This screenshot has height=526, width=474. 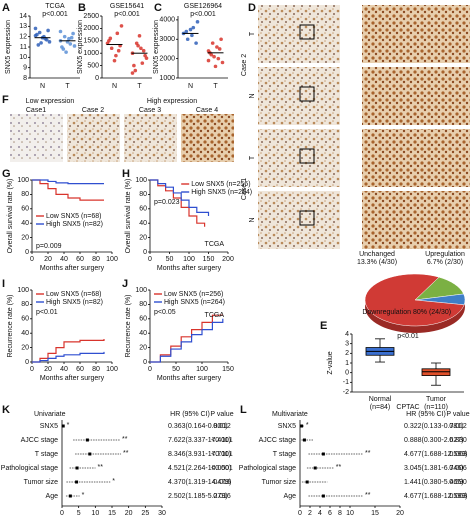 I want to click on p-value: <0.001, so click(x=222, y=454).